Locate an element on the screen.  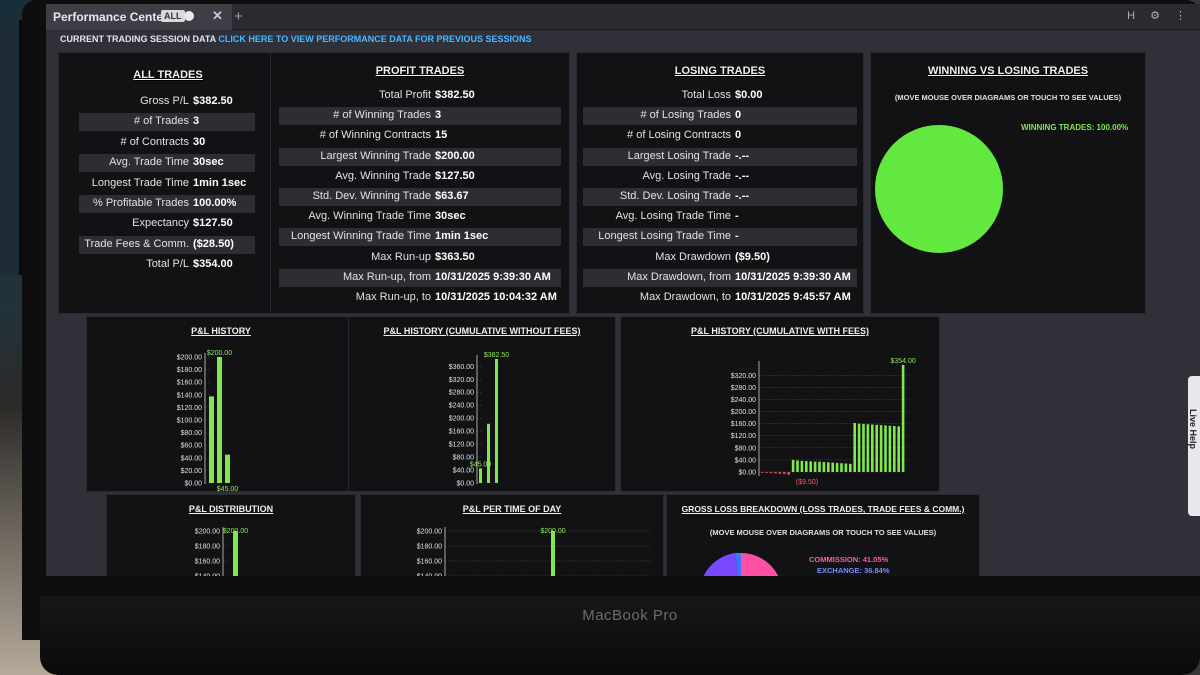
stat-row: Trade Fees & Comm. ($28.50) is located at coordinates (167, 244).